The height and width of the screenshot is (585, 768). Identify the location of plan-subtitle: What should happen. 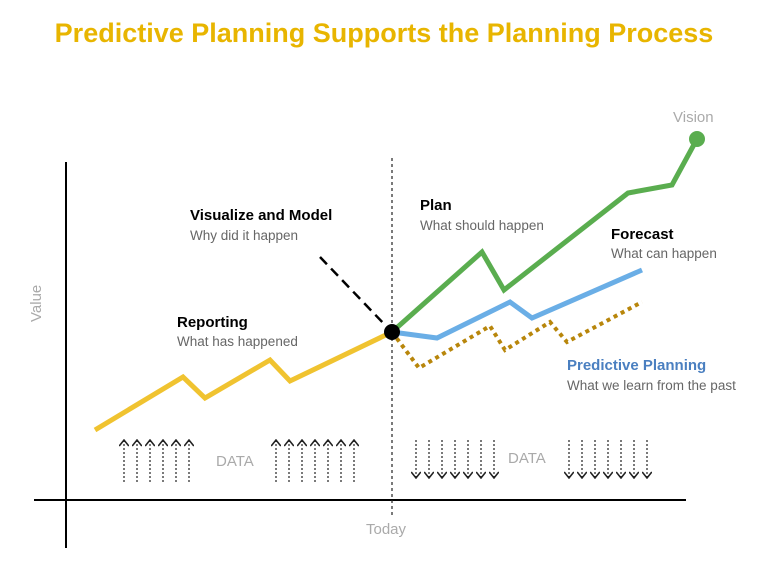
(482, 225).